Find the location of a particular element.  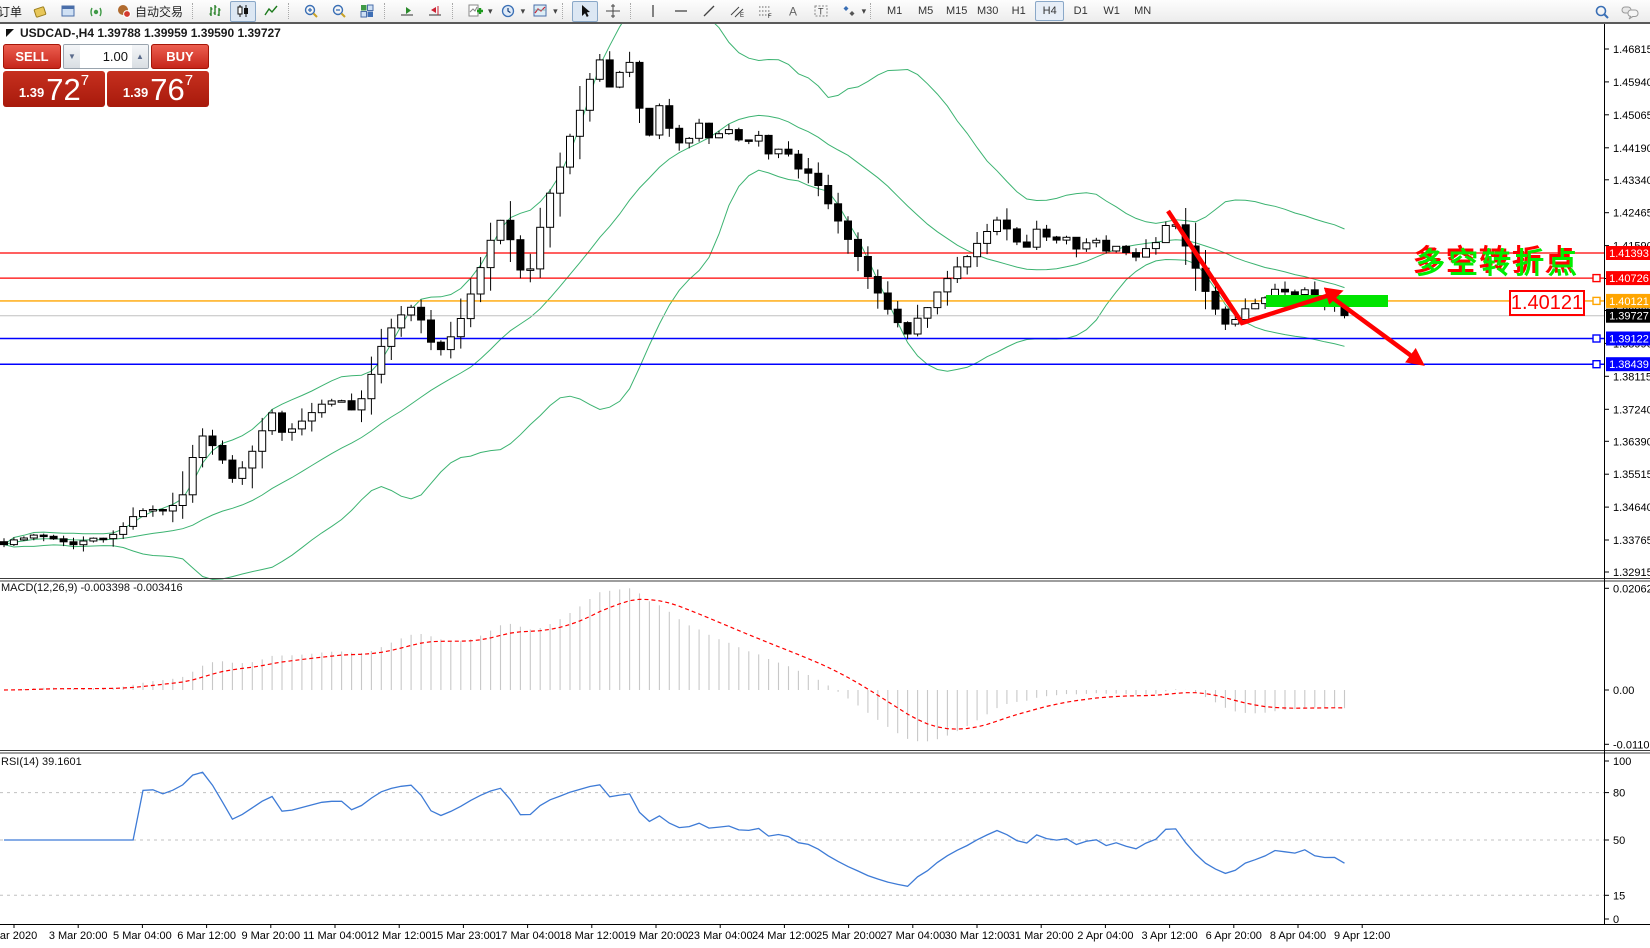

svg-text: 1.45065 is located at coordinates (1631, 116).